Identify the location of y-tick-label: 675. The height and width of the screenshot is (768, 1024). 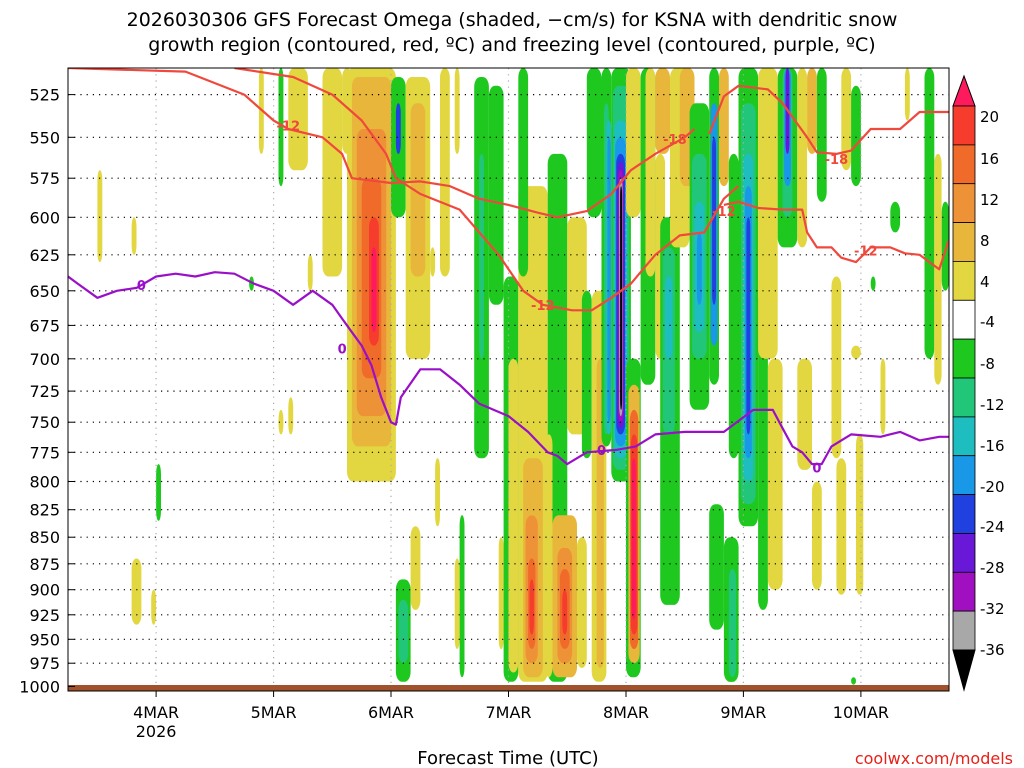
(44, 325).